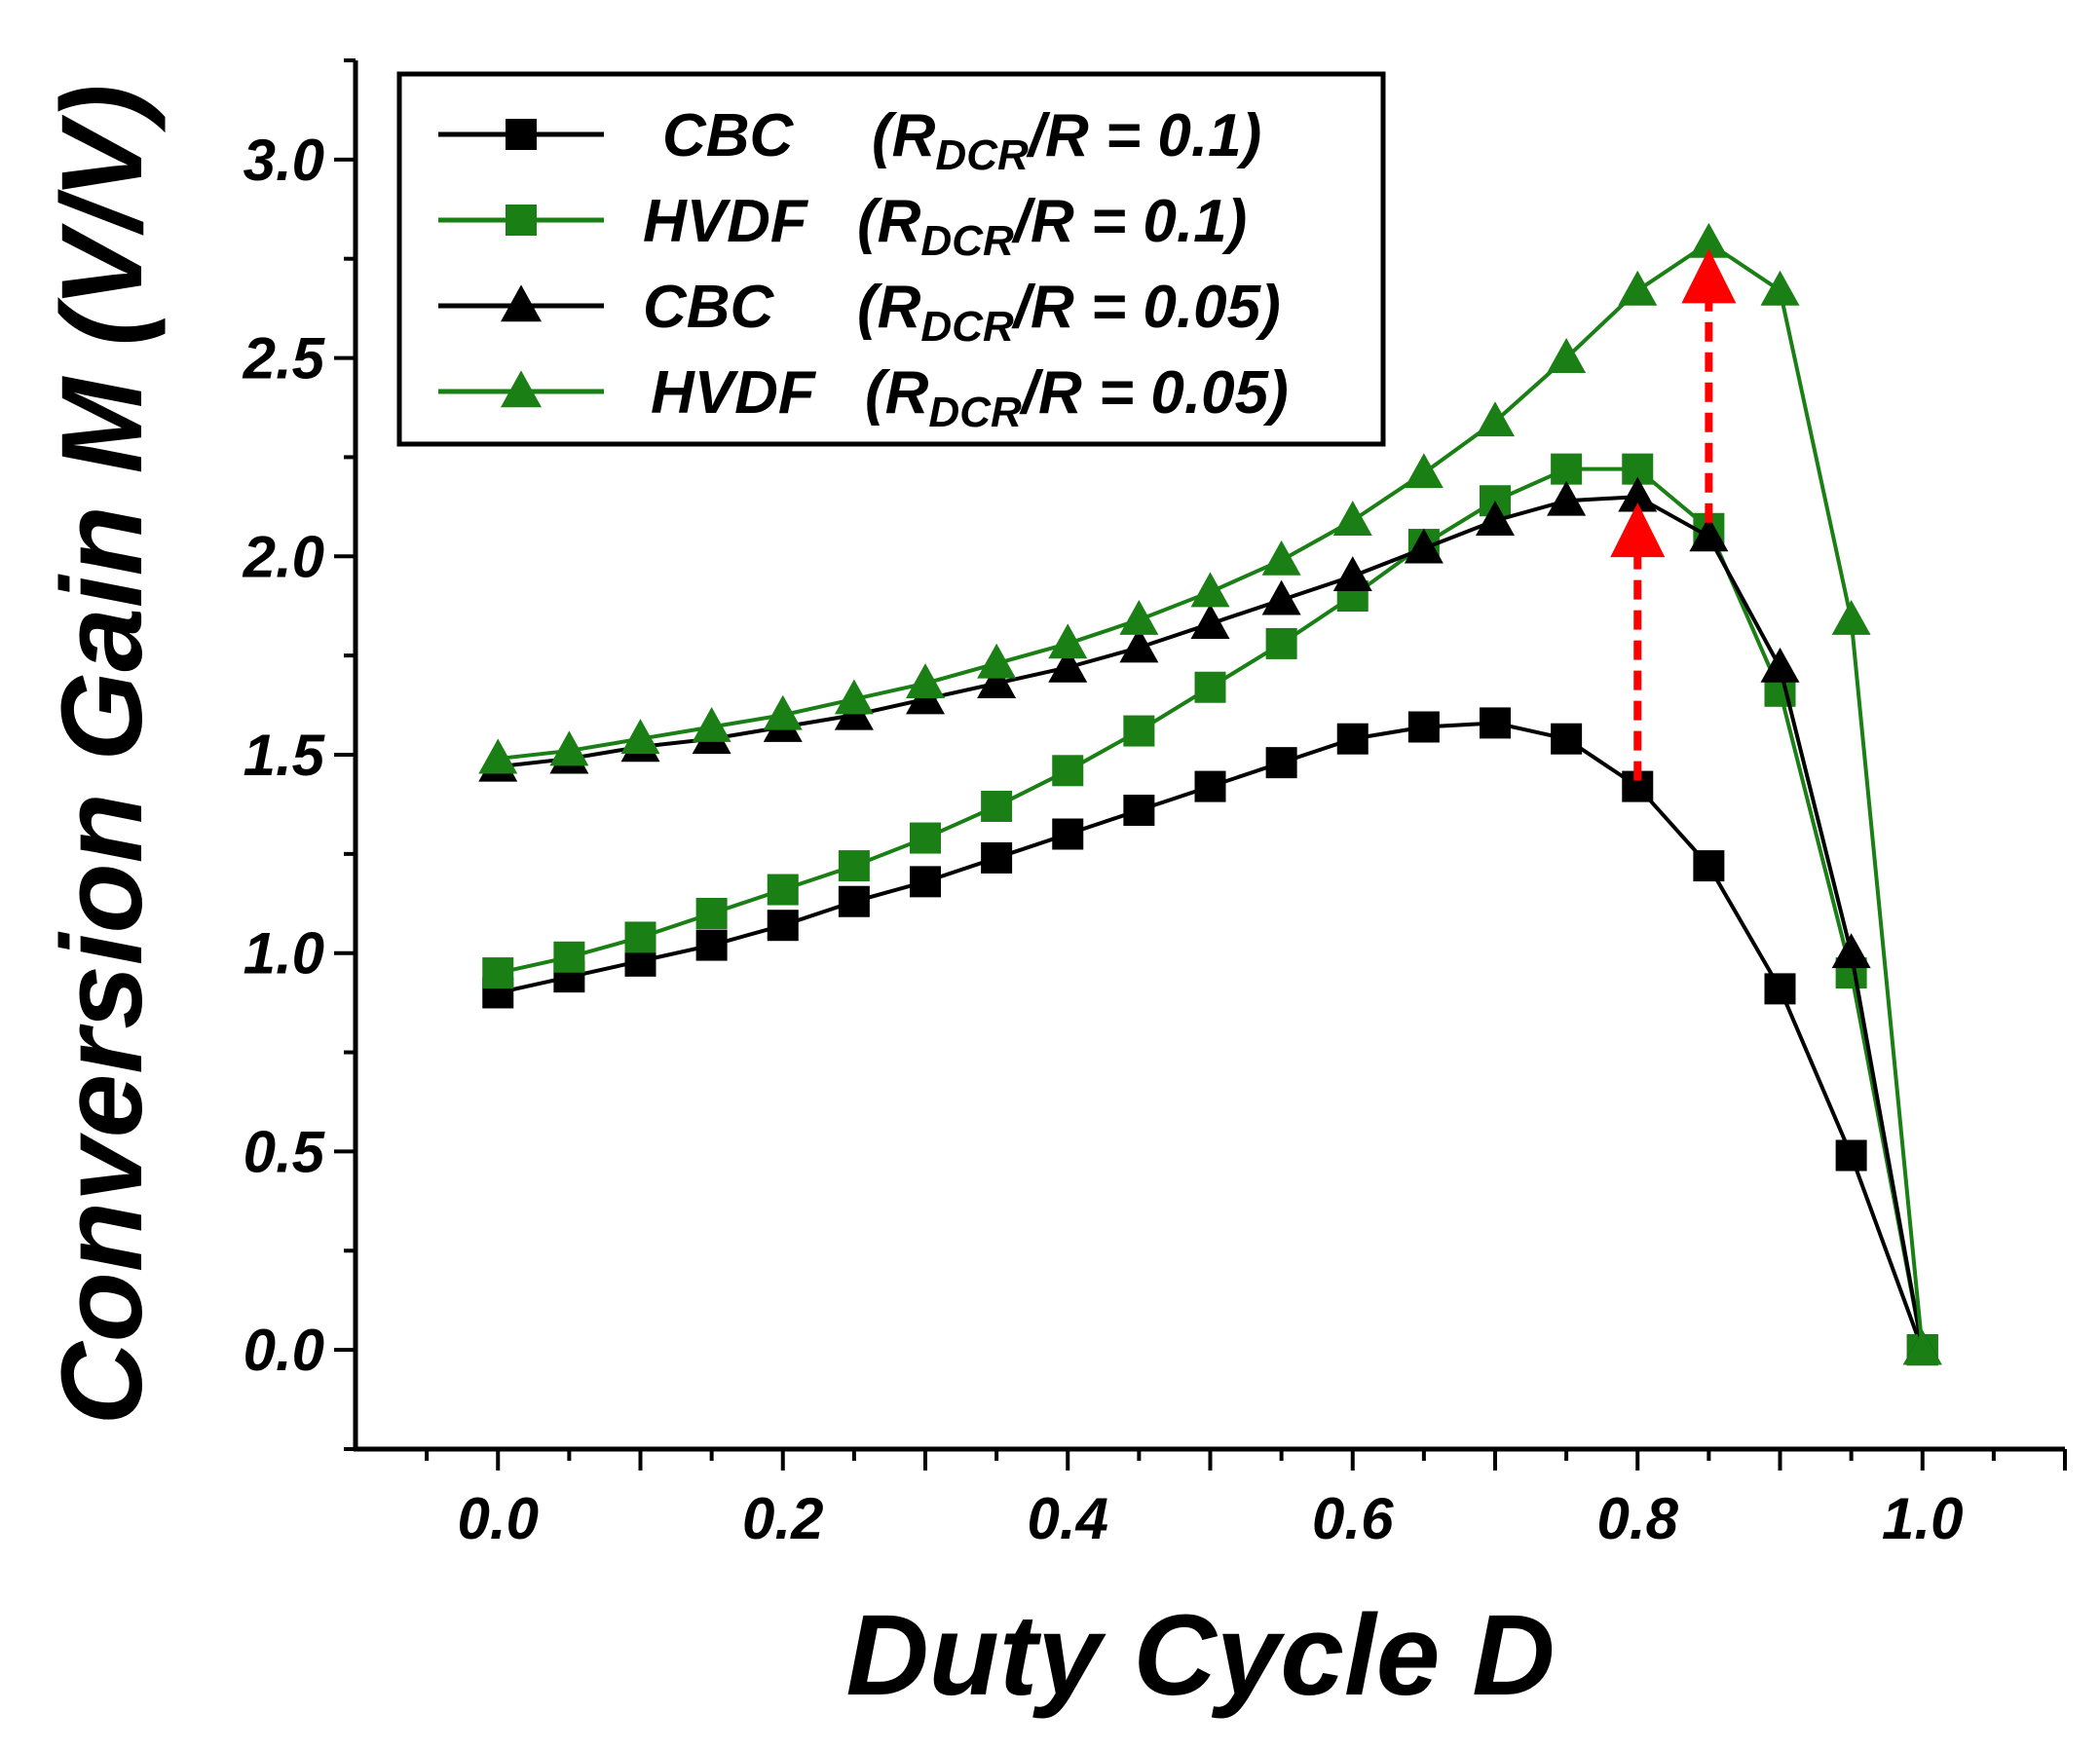  What do you see at coordinates (961, 140) in the screenshot?
I see `legend-label: CBC (RDCR/R = 0.1)` at bounding box center [961, 140].